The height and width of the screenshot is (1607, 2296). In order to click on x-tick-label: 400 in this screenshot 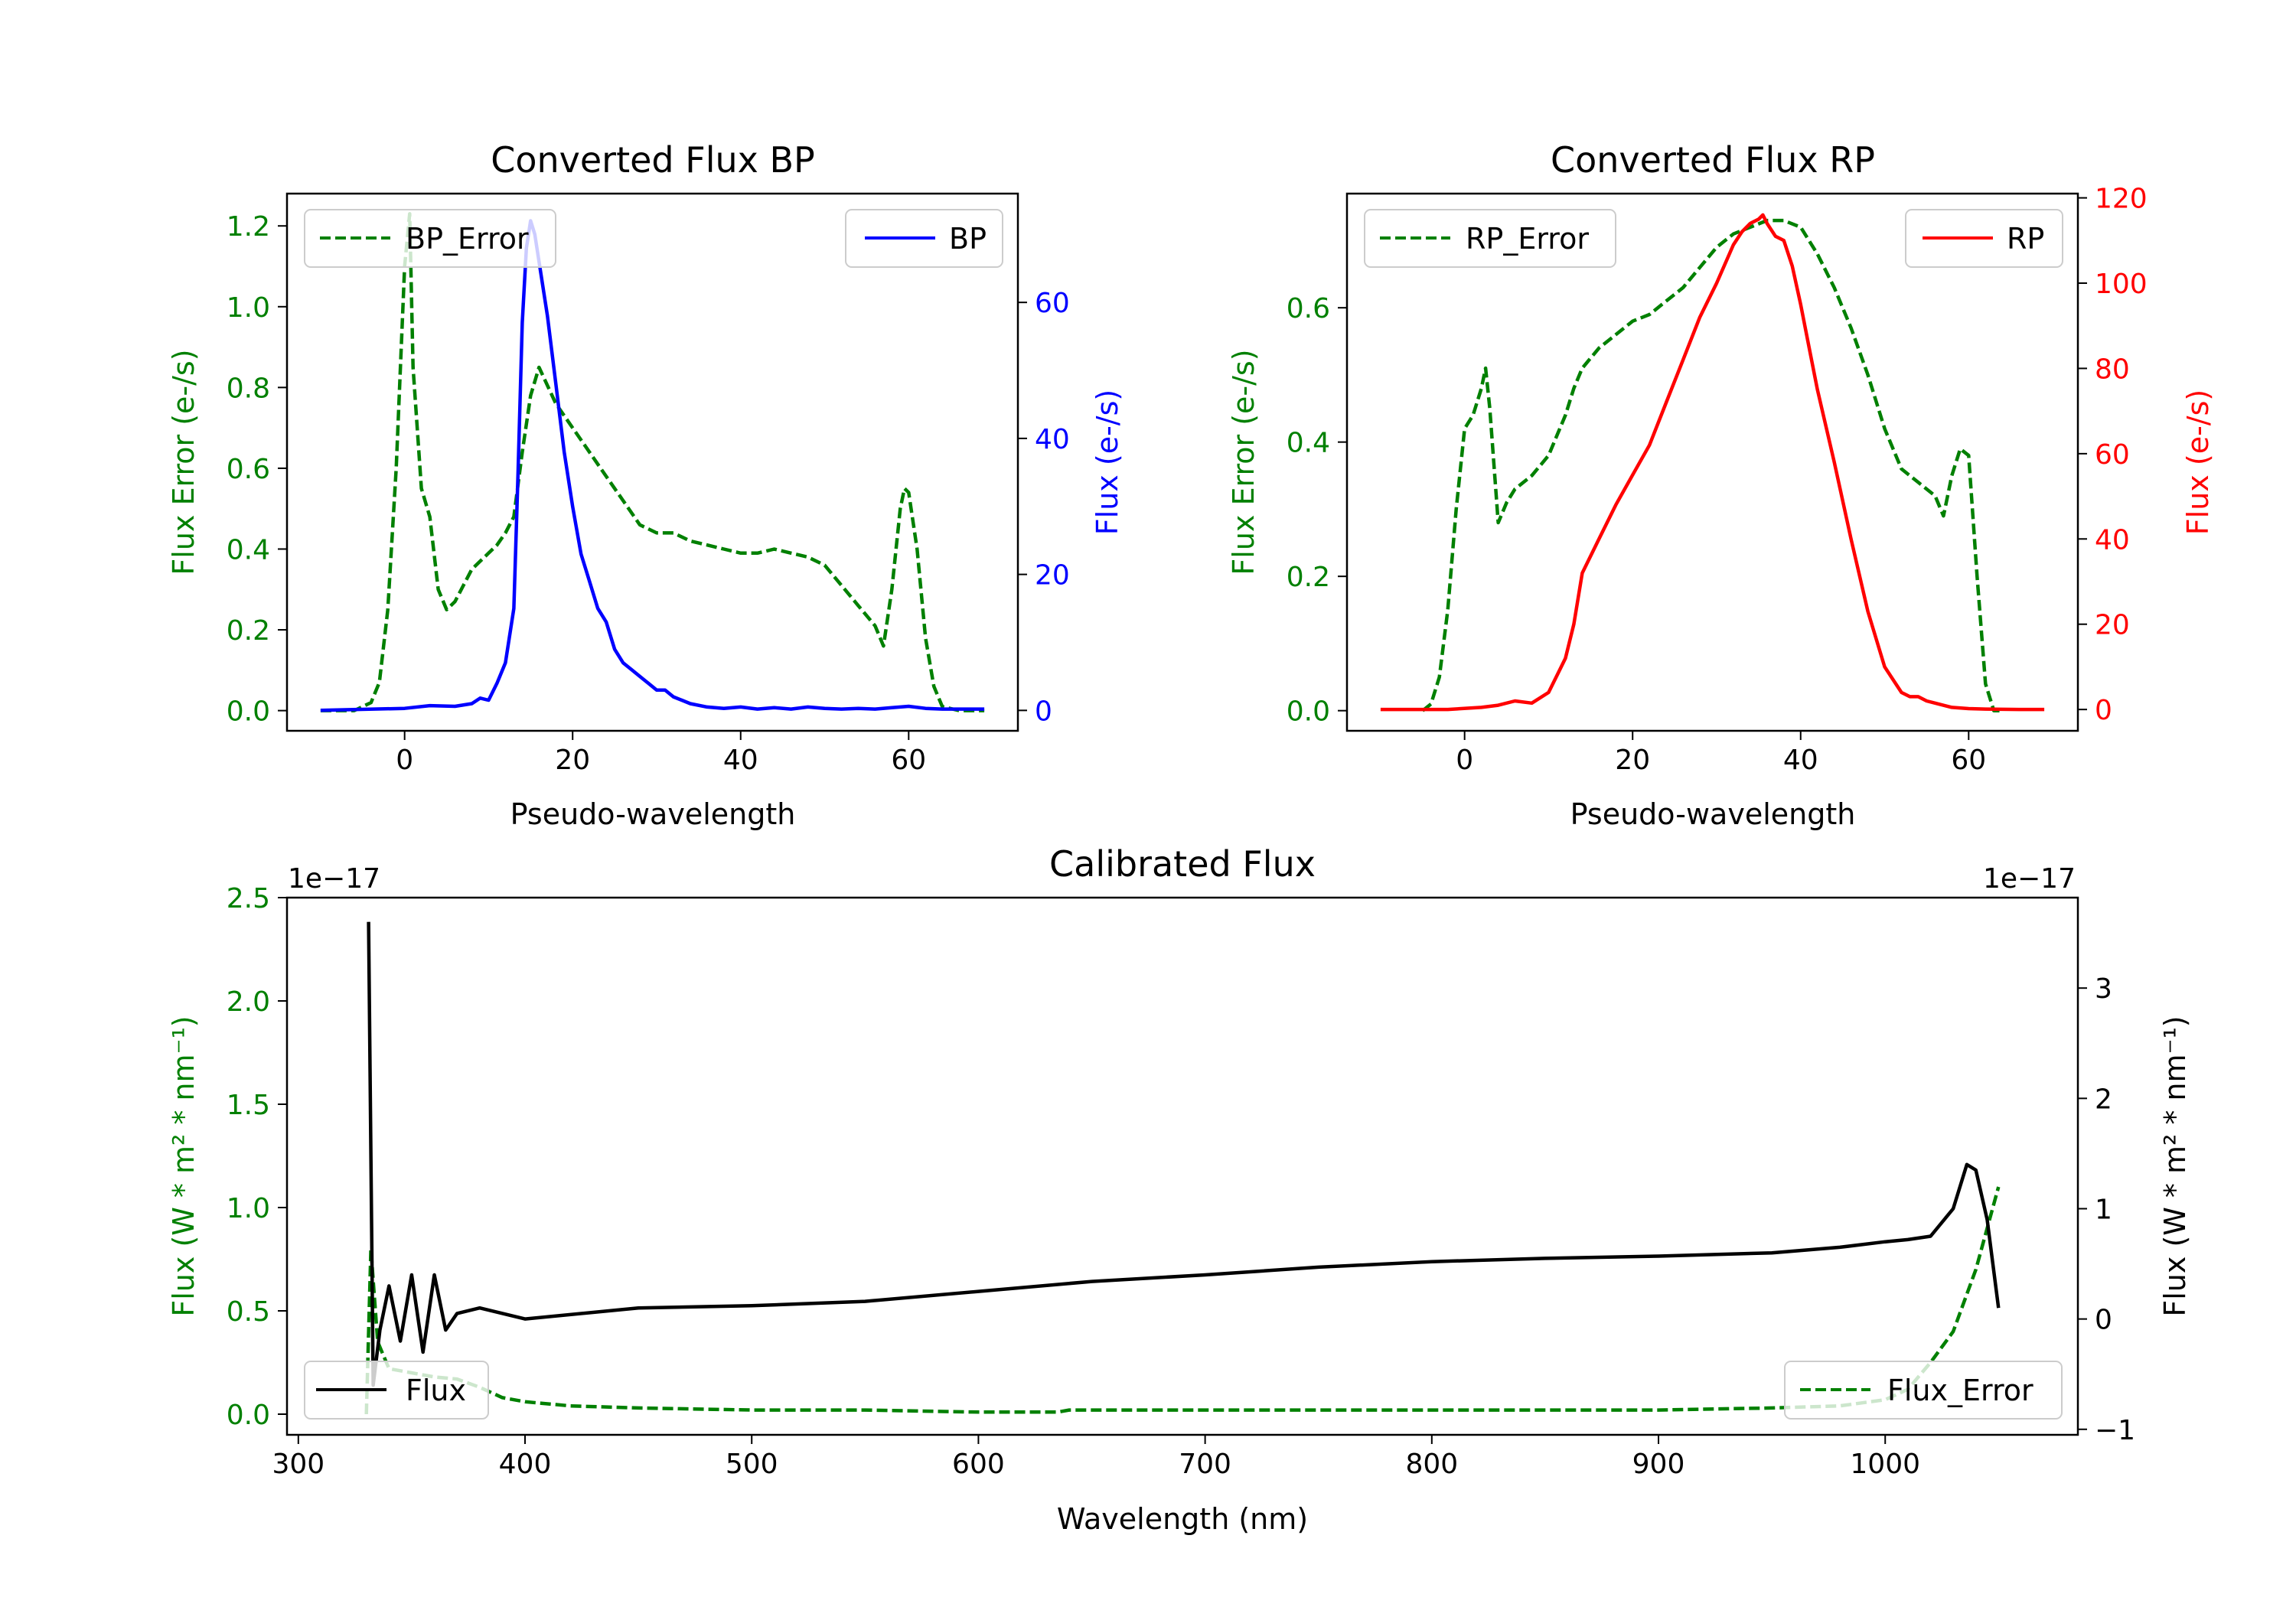, I will do `click(525, 1464)`.